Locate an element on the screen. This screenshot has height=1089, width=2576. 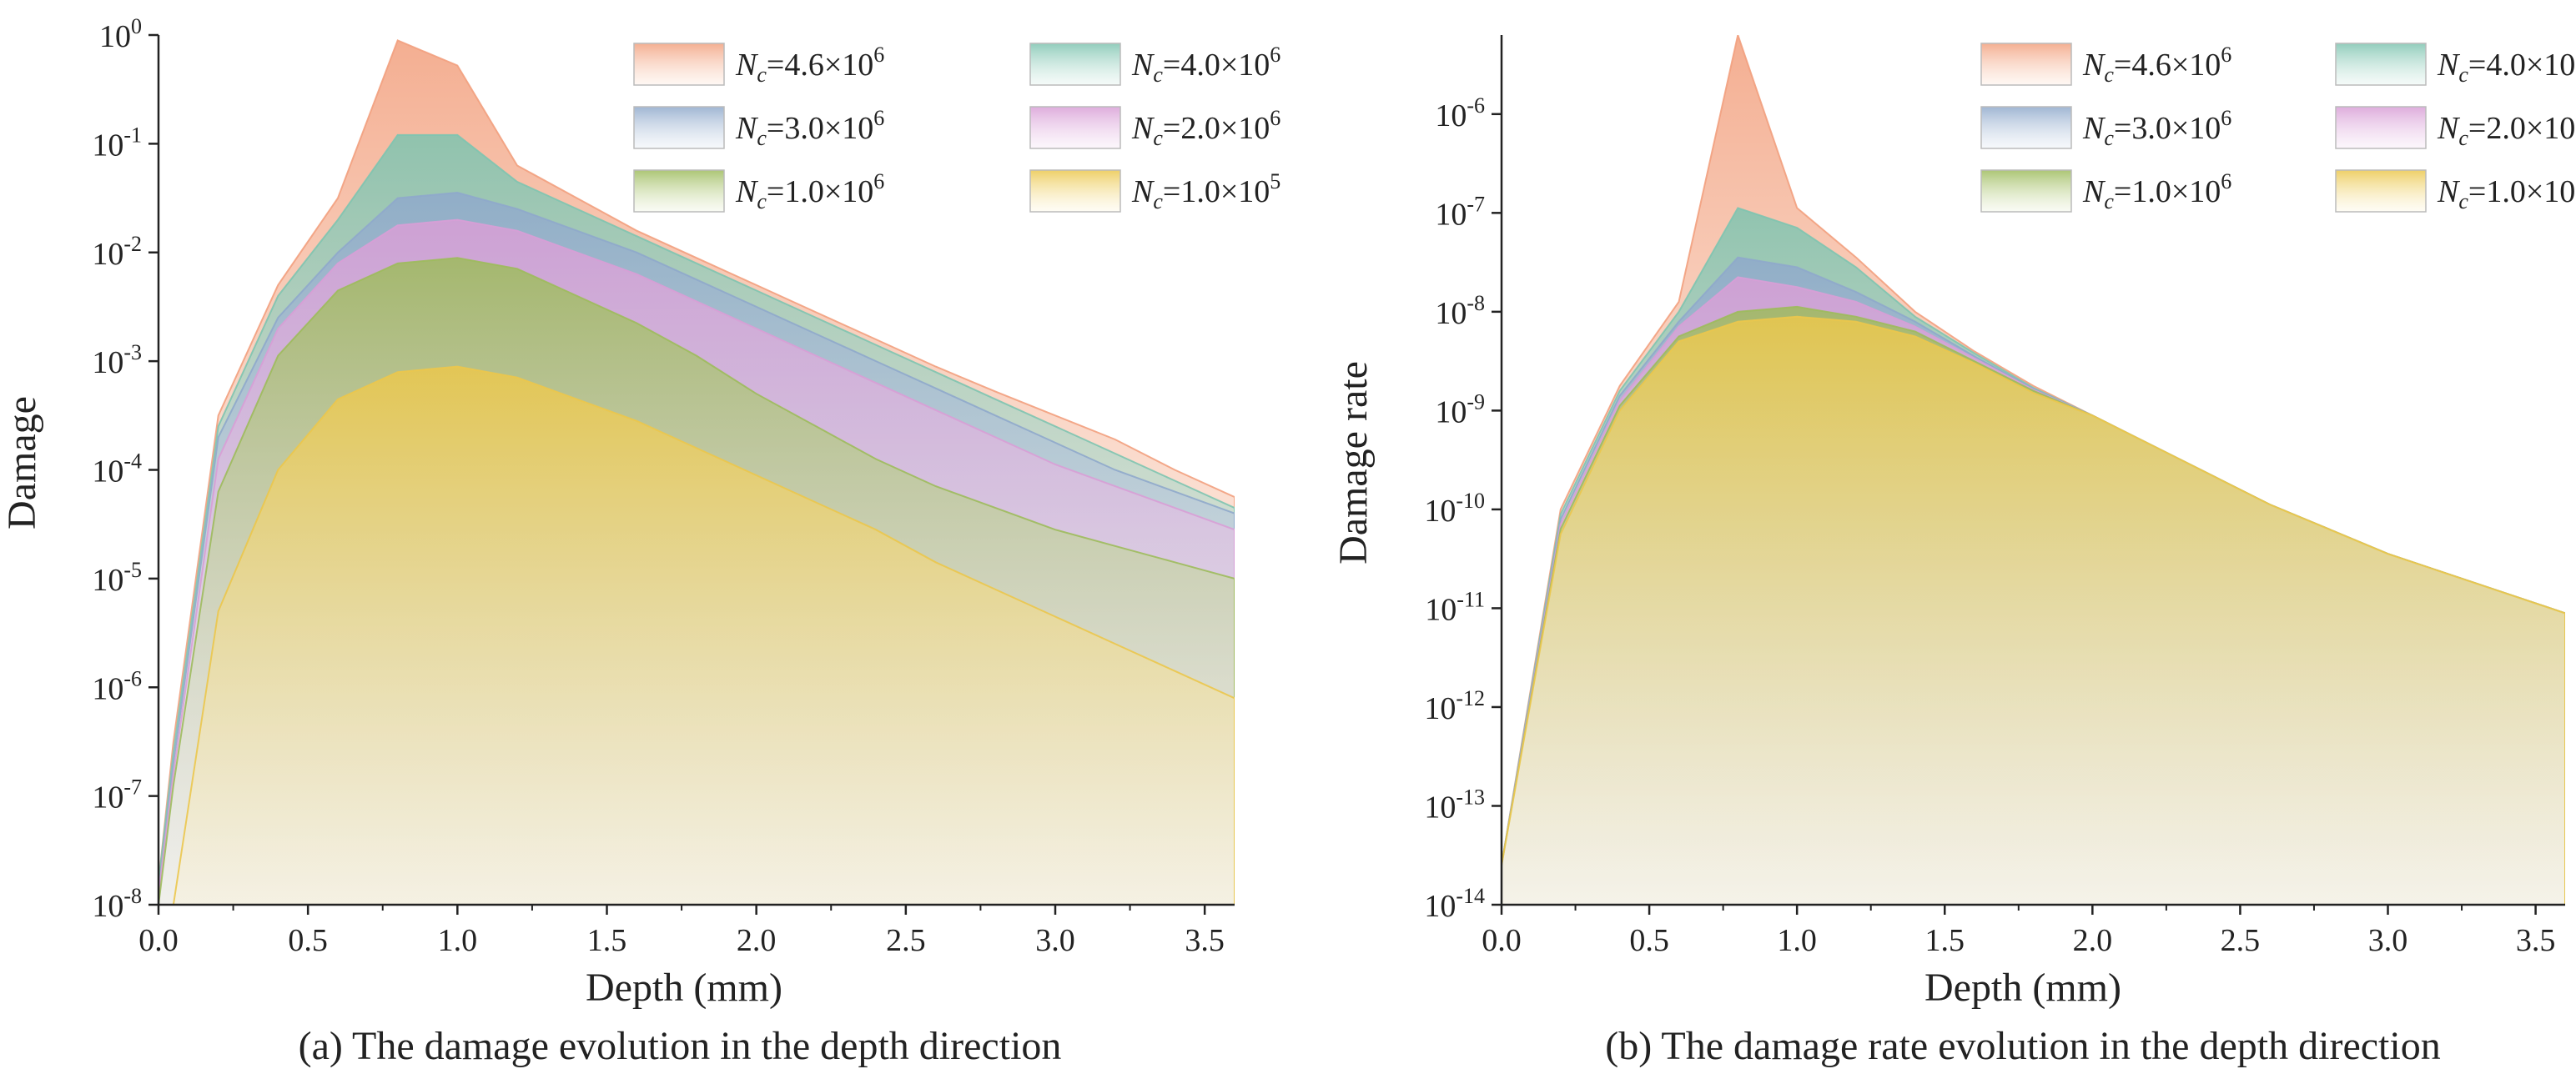
y-tick-label: 10⁻² is located at coordinates (117, 252).